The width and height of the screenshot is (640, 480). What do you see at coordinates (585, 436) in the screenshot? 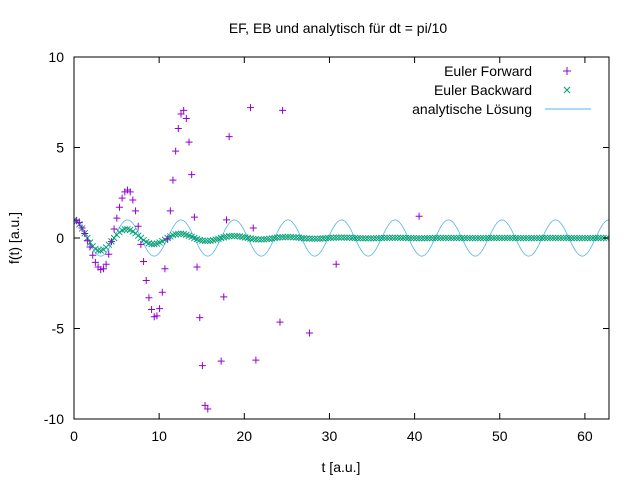
I see `x-tick-label: 60` at bounding box center [585, 436].